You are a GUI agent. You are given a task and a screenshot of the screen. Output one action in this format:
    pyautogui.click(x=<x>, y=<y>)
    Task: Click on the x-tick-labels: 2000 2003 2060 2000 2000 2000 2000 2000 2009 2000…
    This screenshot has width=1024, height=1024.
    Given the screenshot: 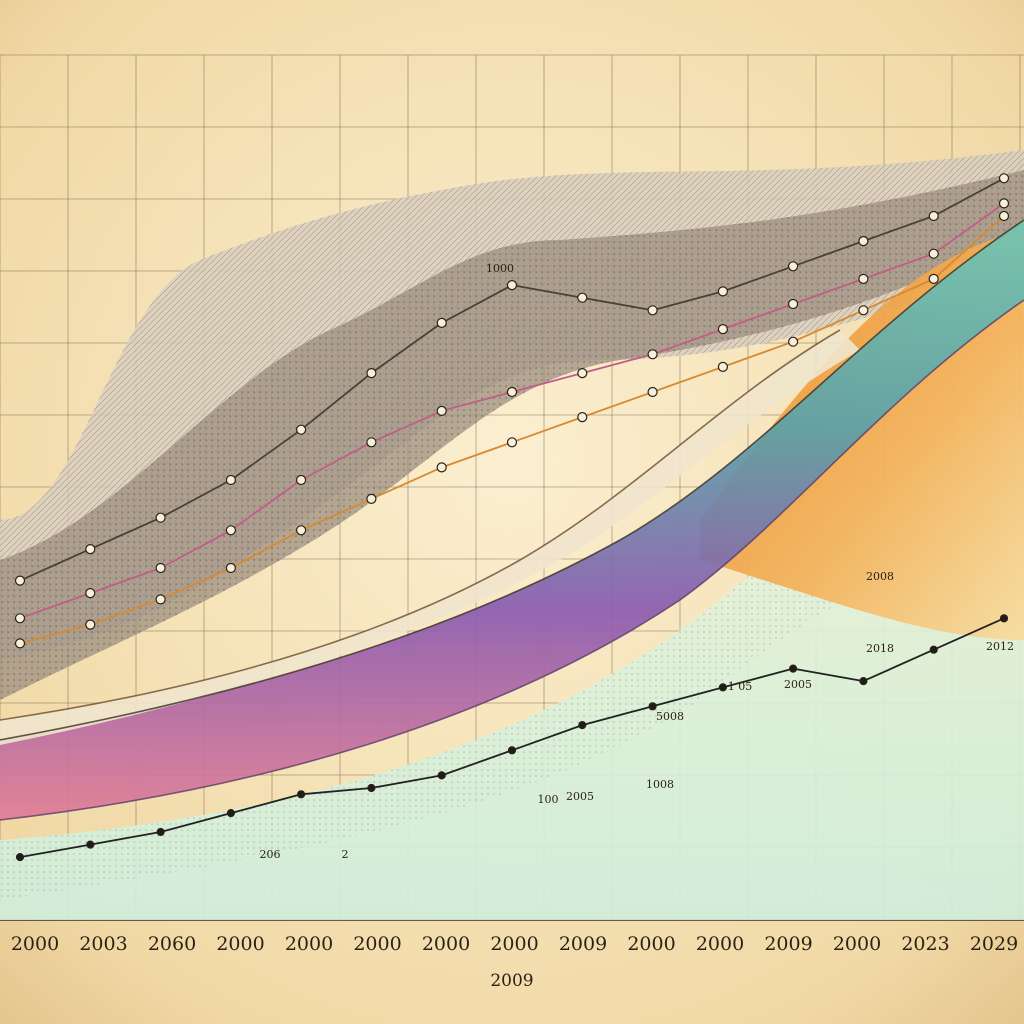 What is the action you would take?
    pyautogui.click(x=514, y=944)
    